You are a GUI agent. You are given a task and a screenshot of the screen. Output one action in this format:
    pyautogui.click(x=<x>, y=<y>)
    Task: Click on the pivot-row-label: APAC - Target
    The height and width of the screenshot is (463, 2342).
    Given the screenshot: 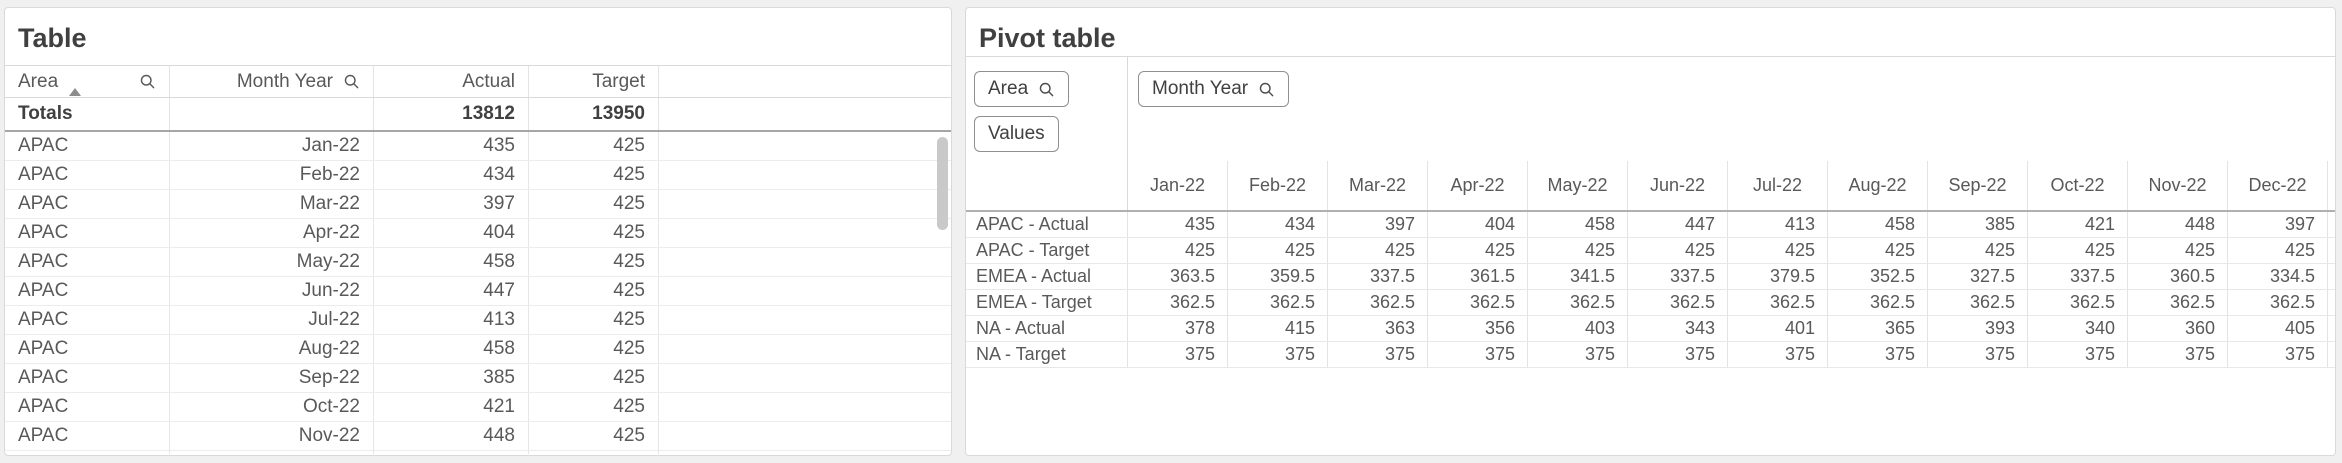 What is the action you would take?
    pyautogui.click(x=1047, y=250)
    